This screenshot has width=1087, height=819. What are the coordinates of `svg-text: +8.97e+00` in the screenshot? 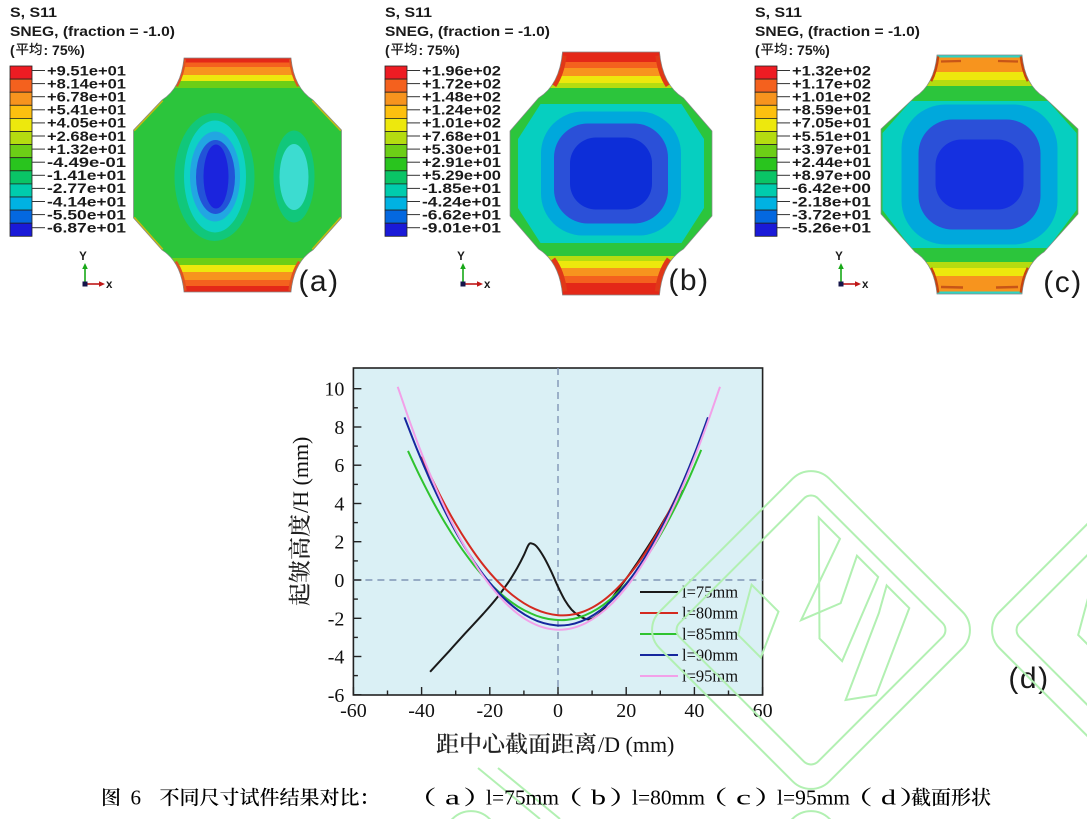 It's located at (831, 175).